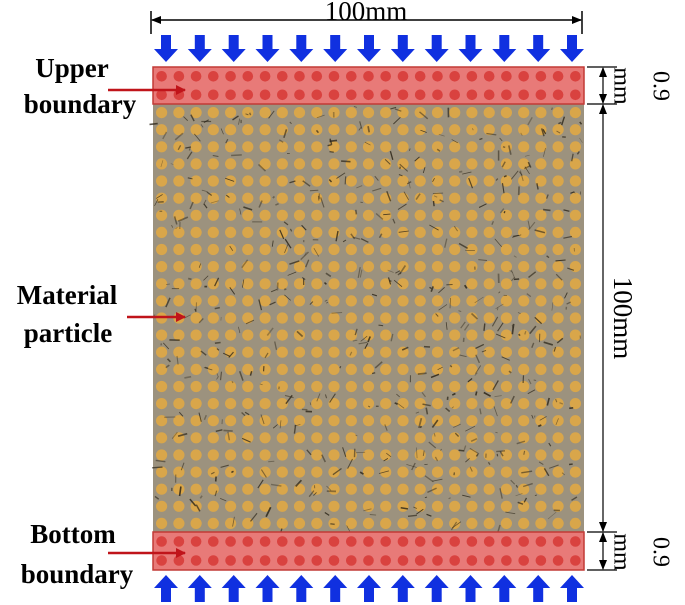  Describe the element at coordinates (436, 588) in the screenshot. I see `up-arrow-icon` at that location.